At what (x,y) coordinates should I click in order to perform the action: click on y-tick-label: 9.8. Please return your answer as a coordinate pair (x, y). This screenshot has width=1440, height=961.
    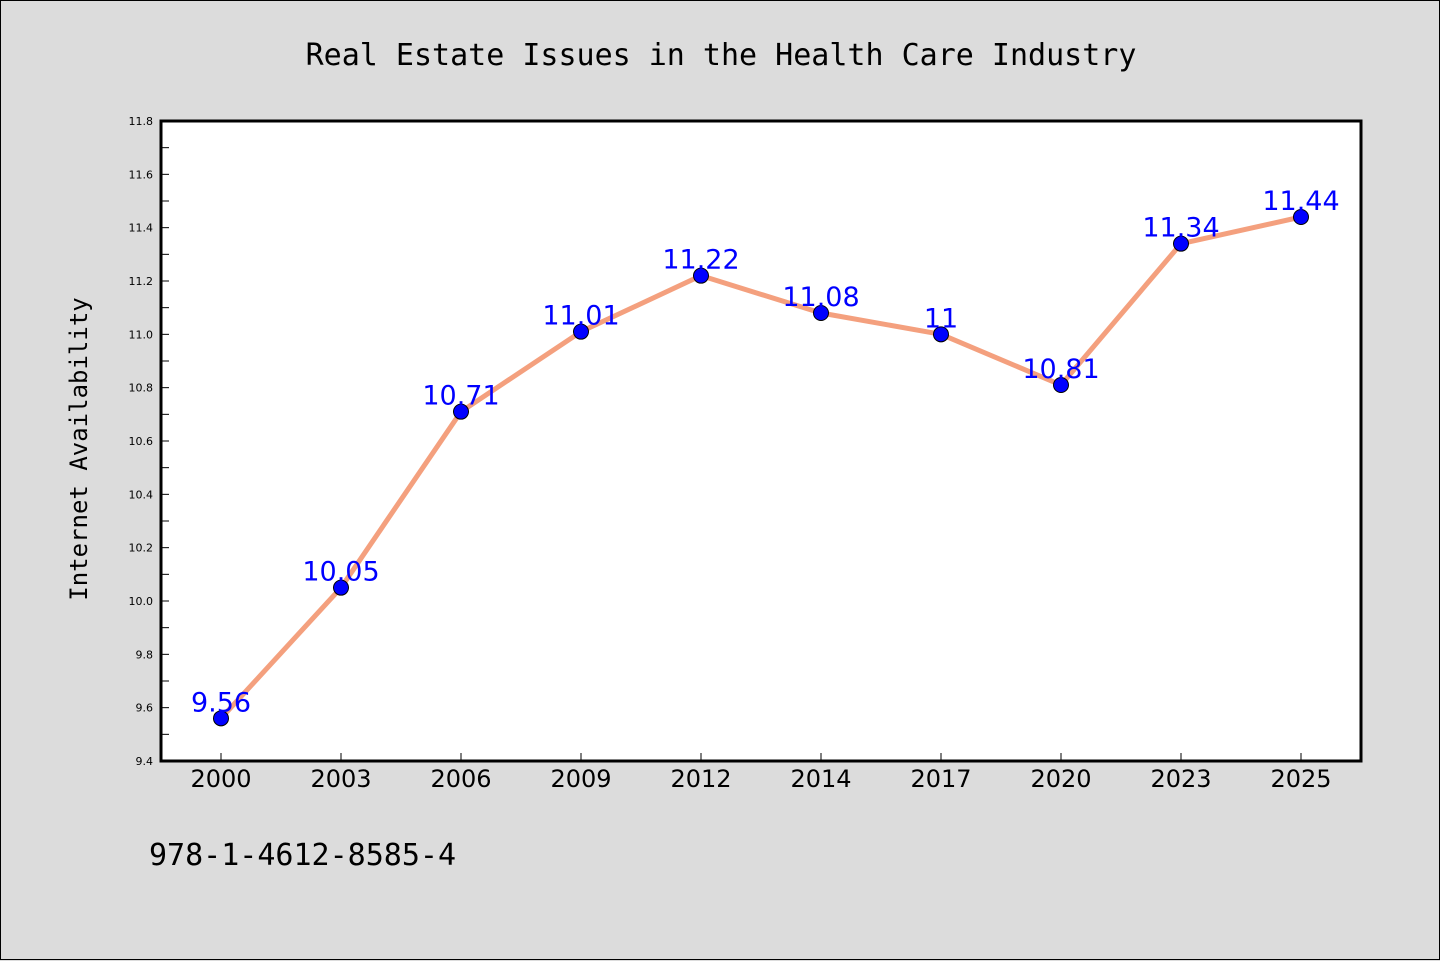
    Looking at the image, I should click on (145, 654).